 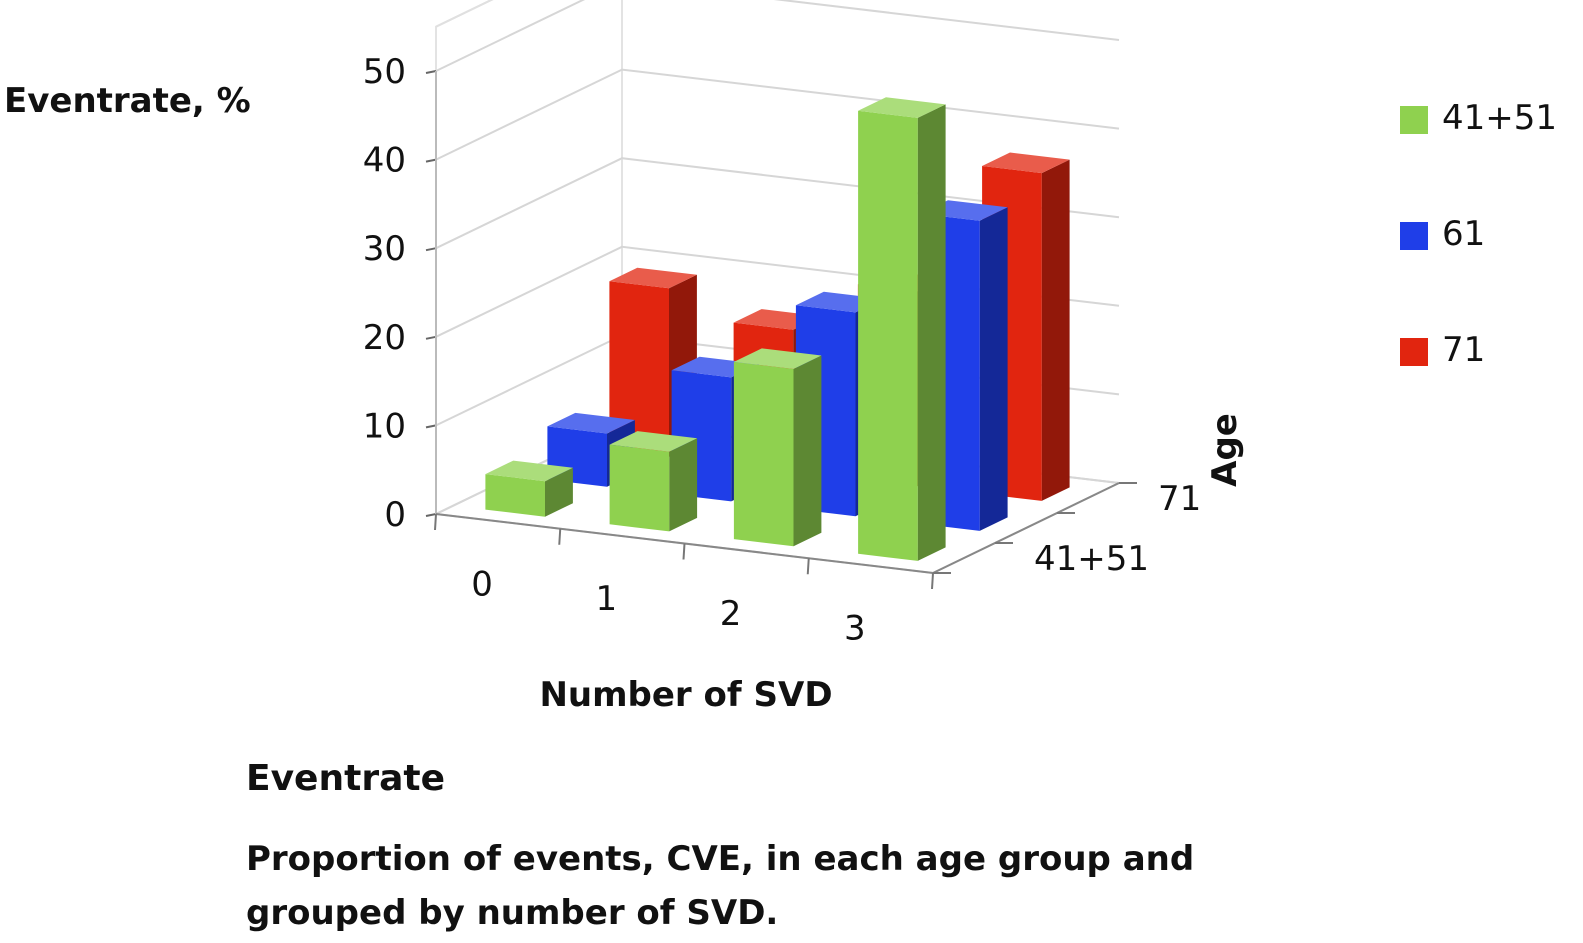 I want to click on y-tick-label: 30, so click(x=384, y=249).